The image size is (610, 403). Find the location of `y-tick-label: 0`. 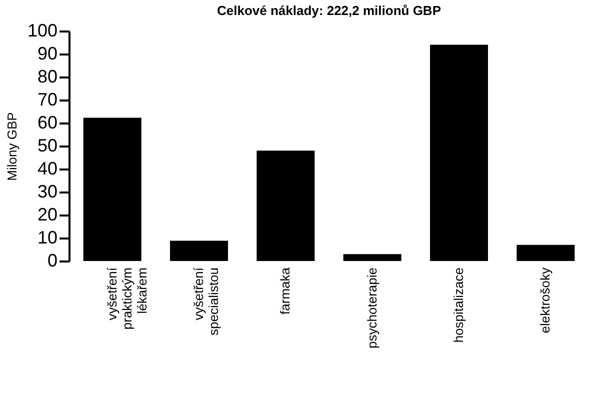

y-tick-label: 0 is located at coordinates (52, 260).